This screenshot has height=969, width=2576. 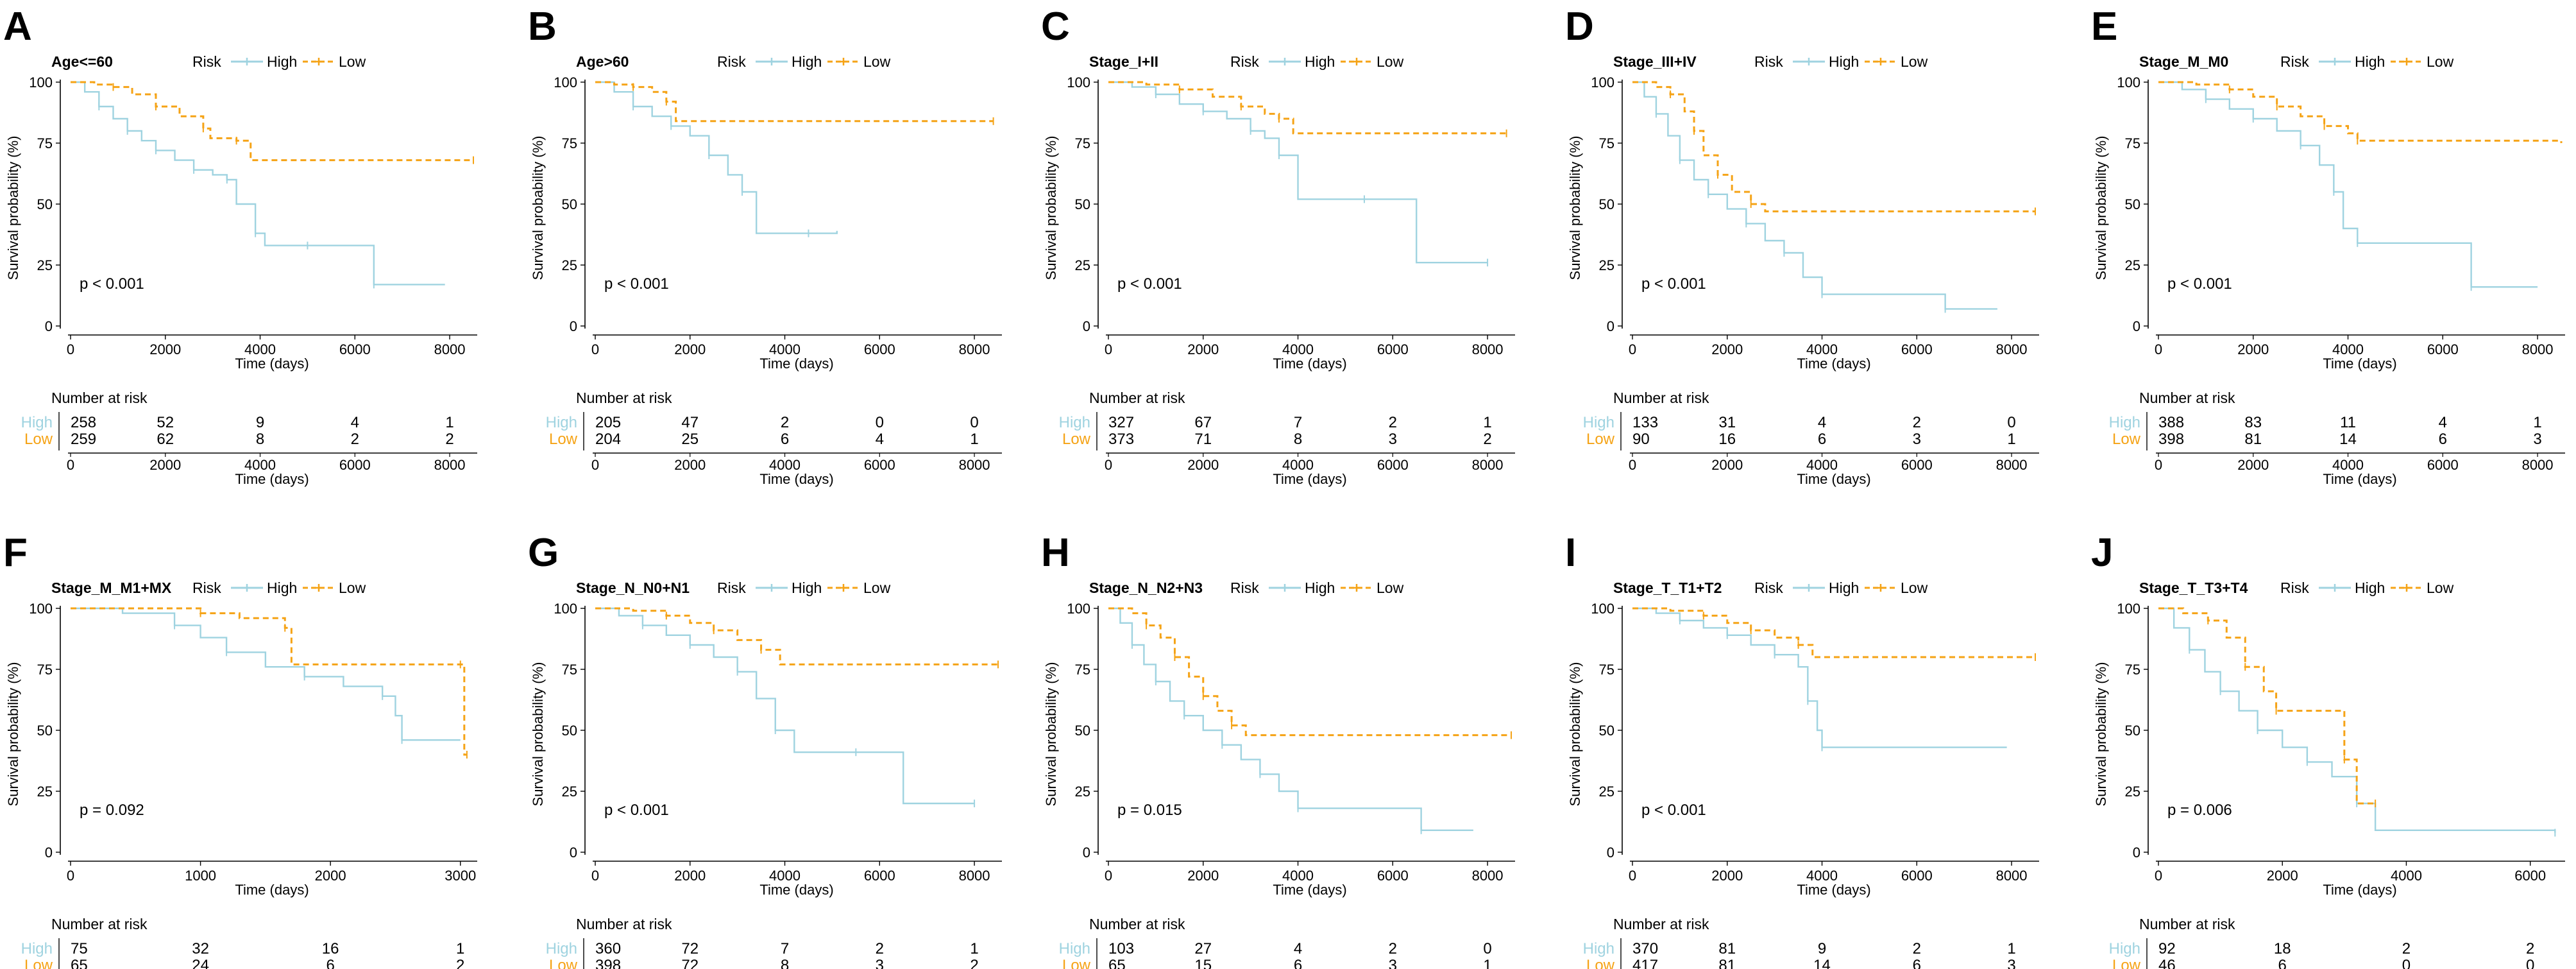 What do you see at coordinates (1667, 587) in the screenshot?
I see `subset-title: Stage_T_T1+T2` at bounding box center [1667, 587].